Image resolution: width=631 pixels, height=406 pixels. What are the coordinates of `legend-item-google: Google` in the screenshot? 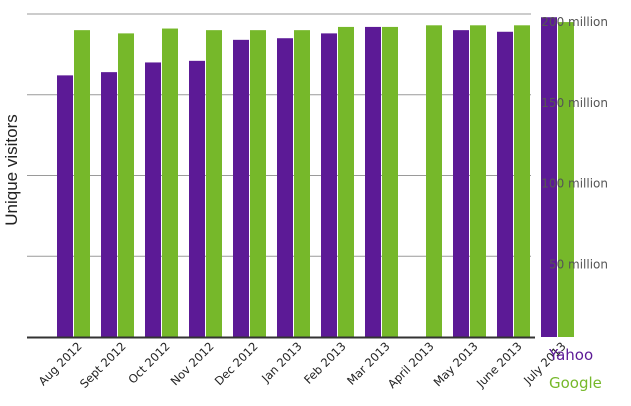 It's located at (575, 383).